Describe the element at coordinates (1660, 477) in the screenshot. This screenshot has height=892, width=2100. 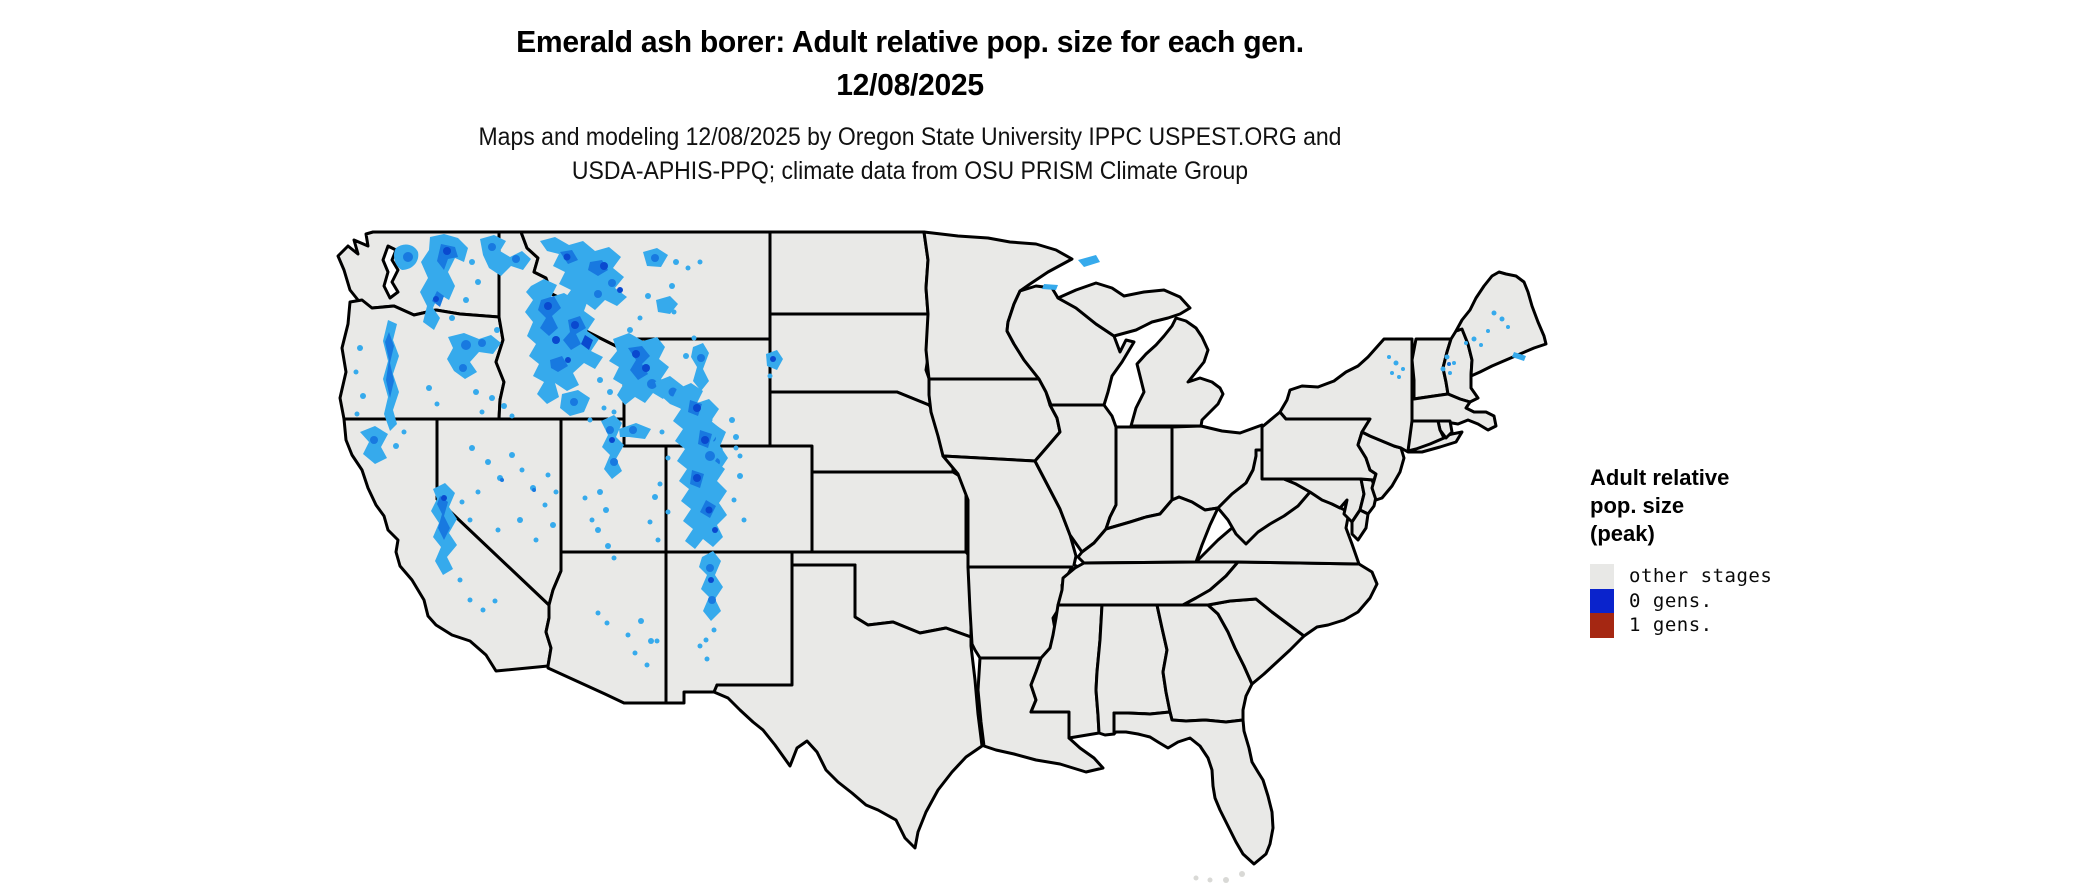
I see `legend-title-line-1: Adult relative` at that location.